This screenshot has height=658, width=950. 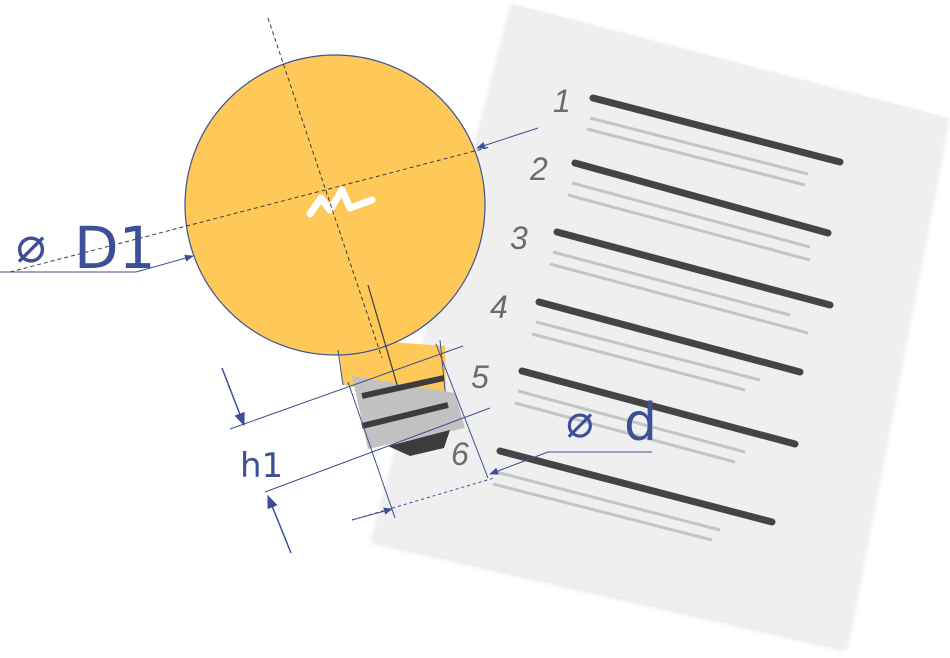 I want to click on item-number: 6, so click(x=460, y=454).